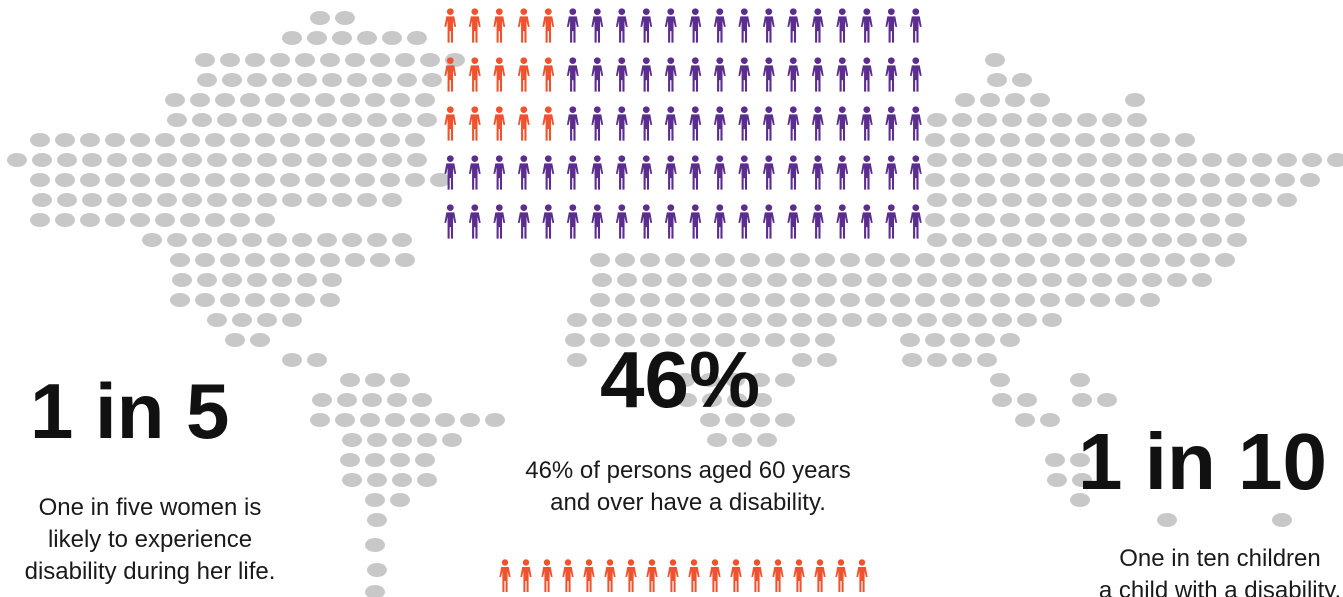  What do you see at coordinates (1203, 461) in the screenshot?
I see `stat-one-in-ten-number: 1 in 10` at bounding box center [1203, 461].